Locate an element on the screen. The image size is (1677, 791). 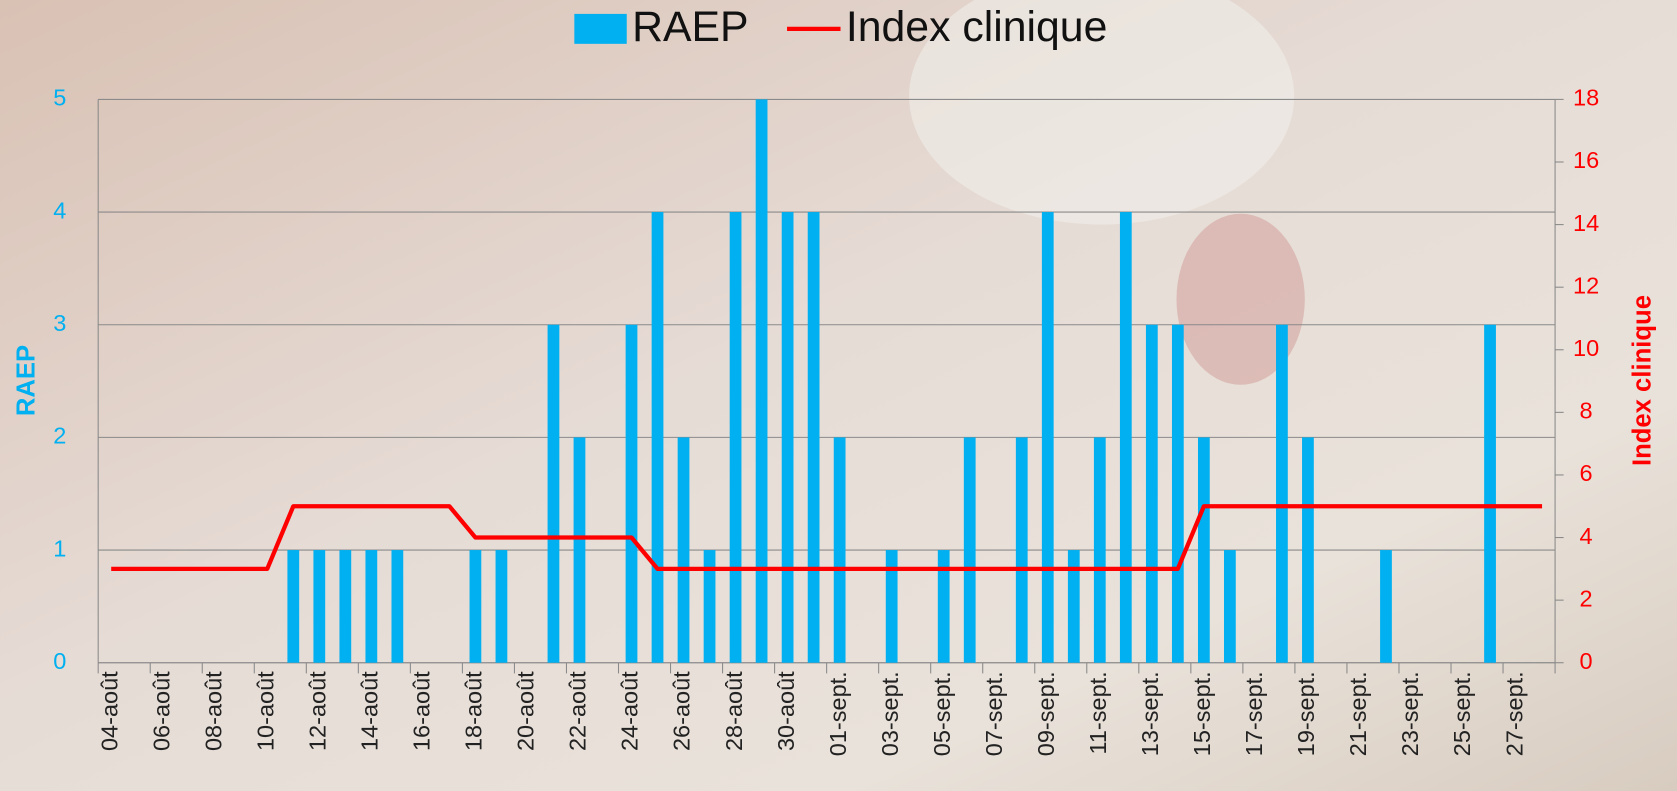
x-tick-label: 28-août is located at coordinates (734, 711).